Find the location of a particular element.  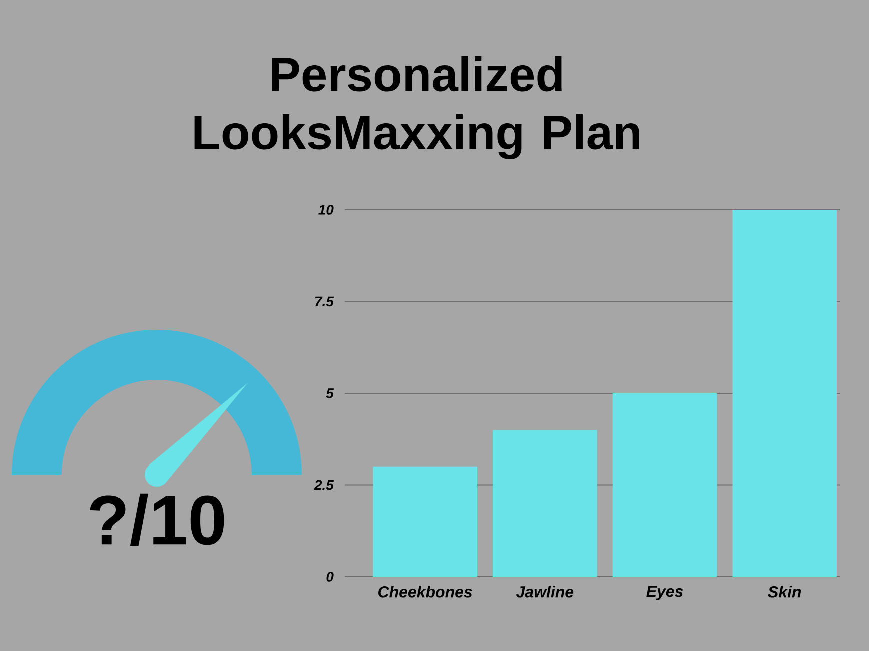

x-tick-label: Eyes is located at coordinates (665, 593).